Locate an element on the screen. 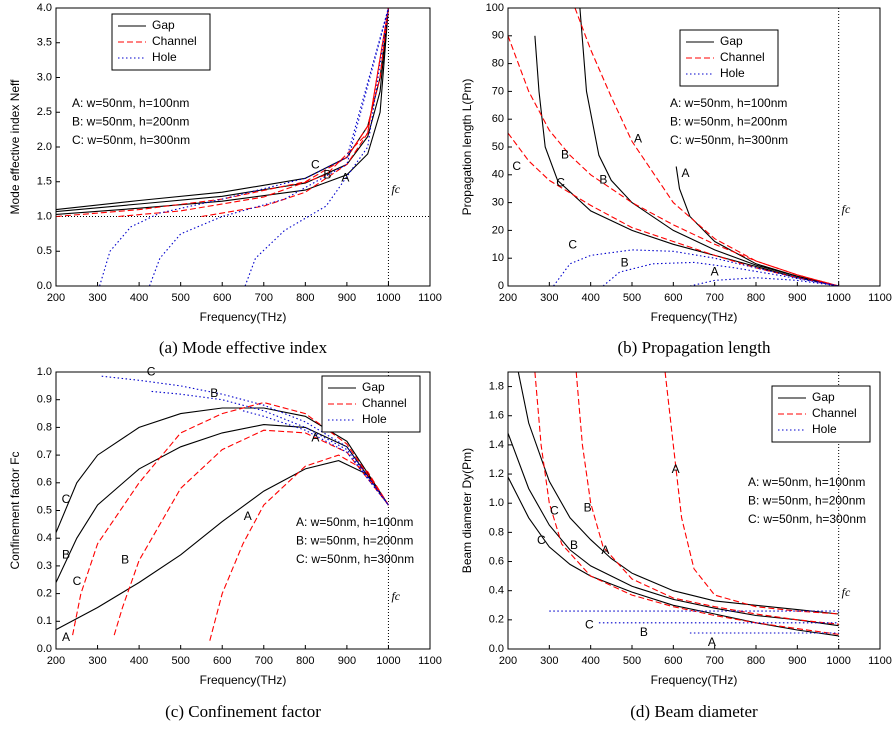 Image resolution: width=893 pixels, height=729 pixels. caption: (c) Confinement factor is located at coordinates (243, 711).